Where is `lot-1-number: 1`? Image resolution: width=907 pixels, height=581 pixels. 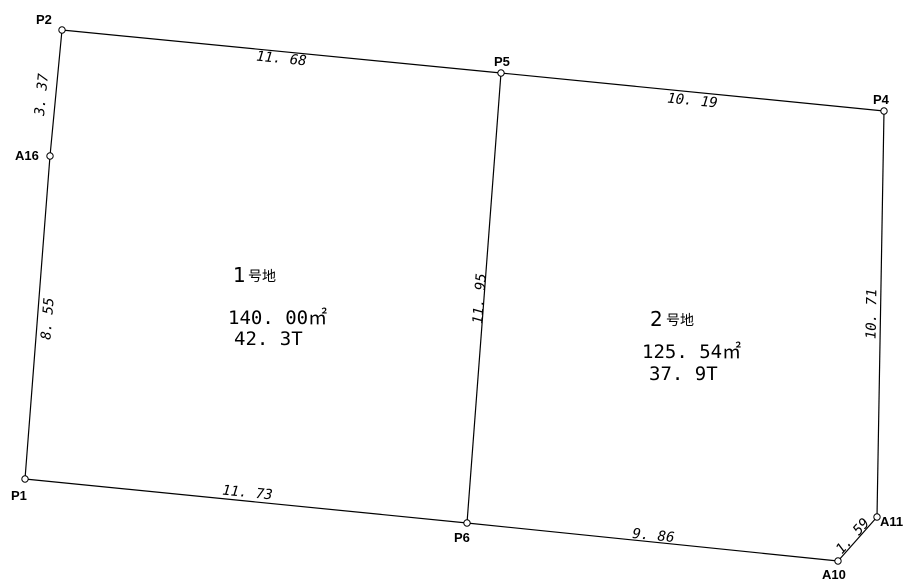 lot-1-number: 1 is located at coordinates (239, 275).